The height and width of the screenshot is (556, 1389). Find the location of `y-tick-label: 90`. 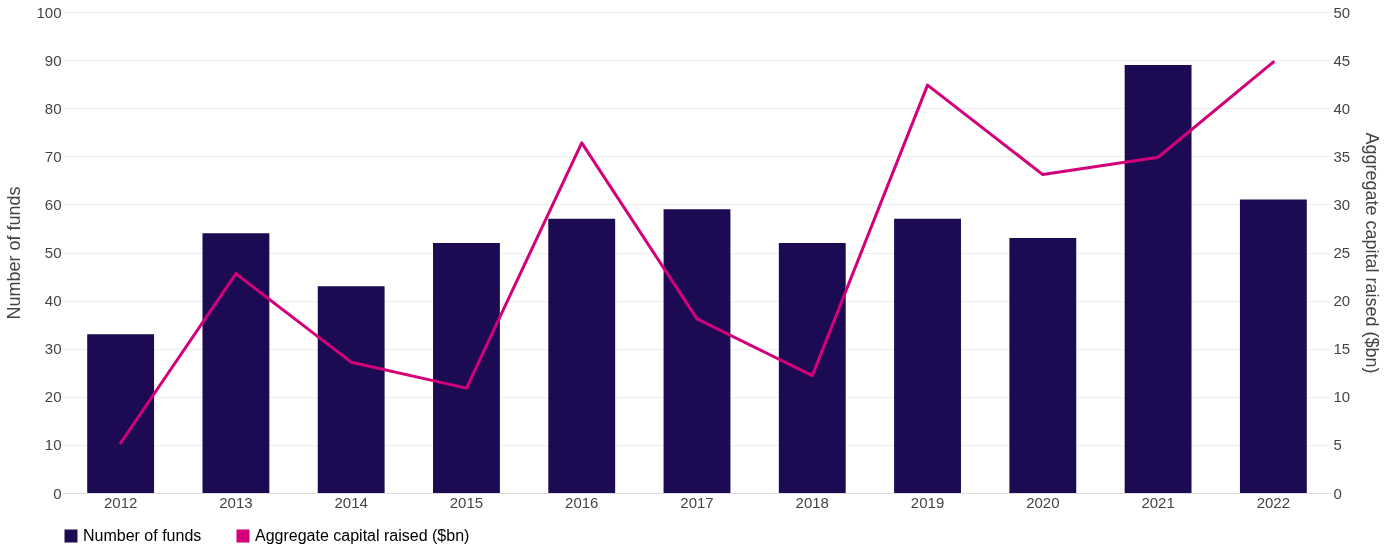

y-tick-label: 90 is located at coordinates (53, 60).